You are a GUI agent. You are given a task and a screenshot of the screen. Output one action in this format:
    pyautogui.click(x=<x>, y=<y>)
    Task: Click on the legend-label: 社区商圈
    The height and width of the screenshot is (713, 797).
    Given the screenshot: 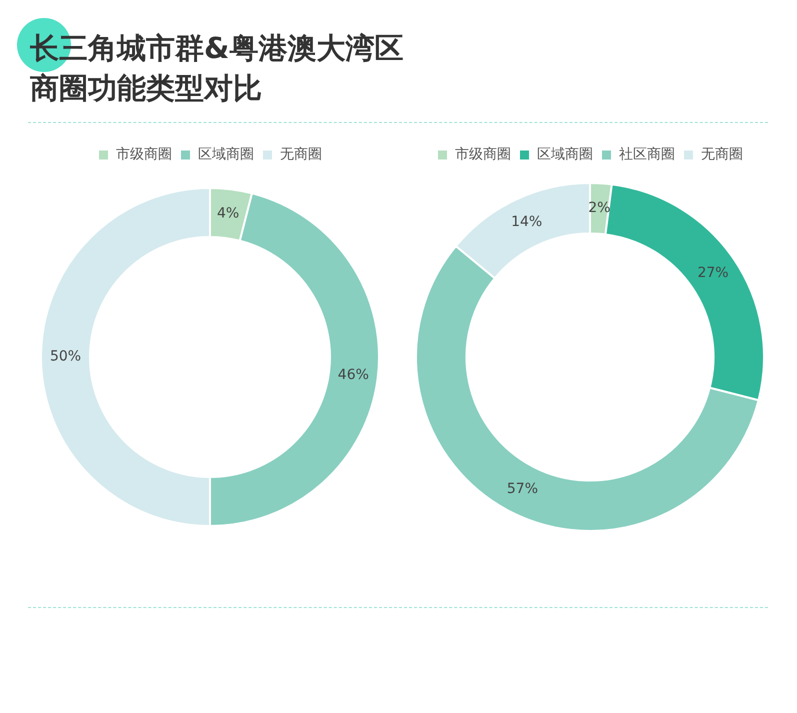 What is the action you would take?
    pyautogui.click(x=647, y=154)
    